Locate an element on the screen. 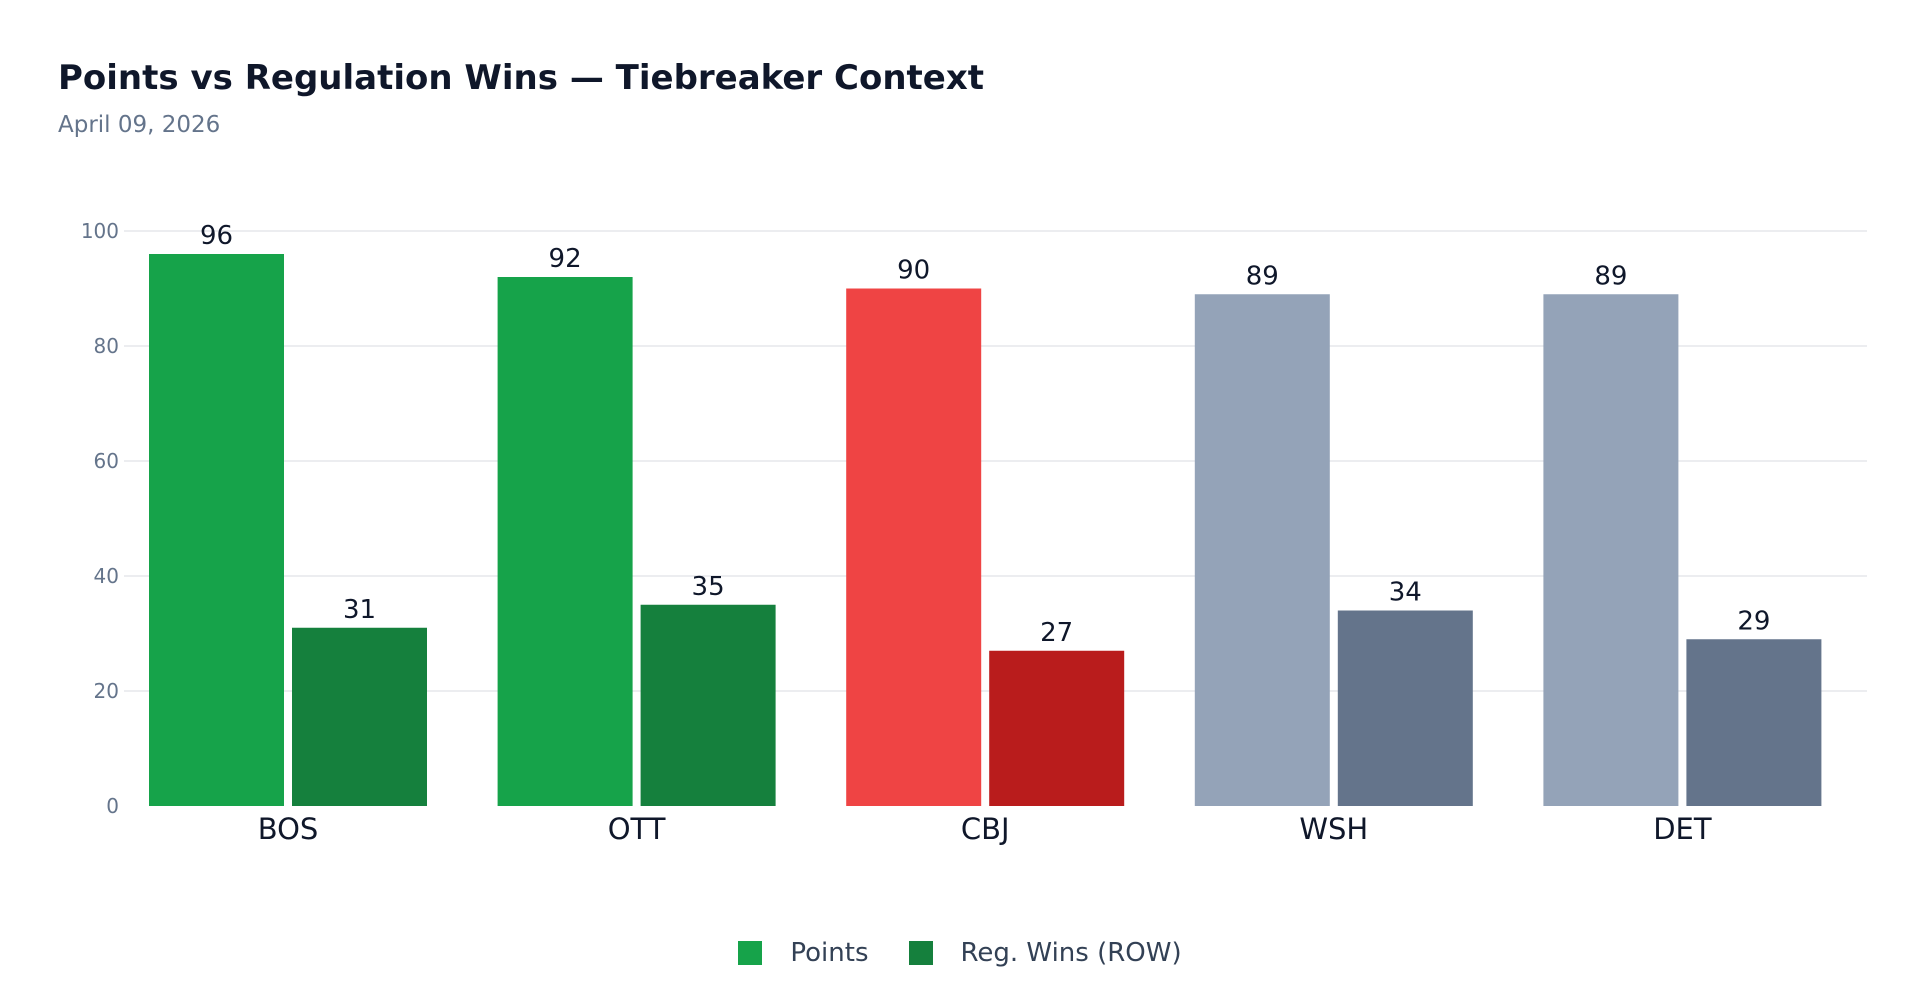 The height and width of the screenshot is (1000, 1920). bar-row-det is located at coordinates (1754, 722).